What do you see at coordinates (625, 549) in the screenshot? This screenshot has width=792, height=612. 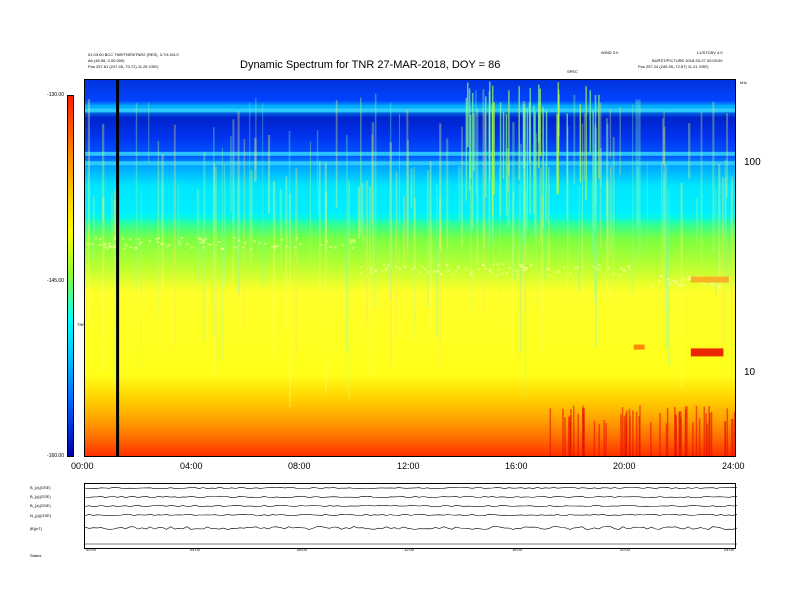 I see `aux-x-tick: 20:00` at bounding box center [625, 549].